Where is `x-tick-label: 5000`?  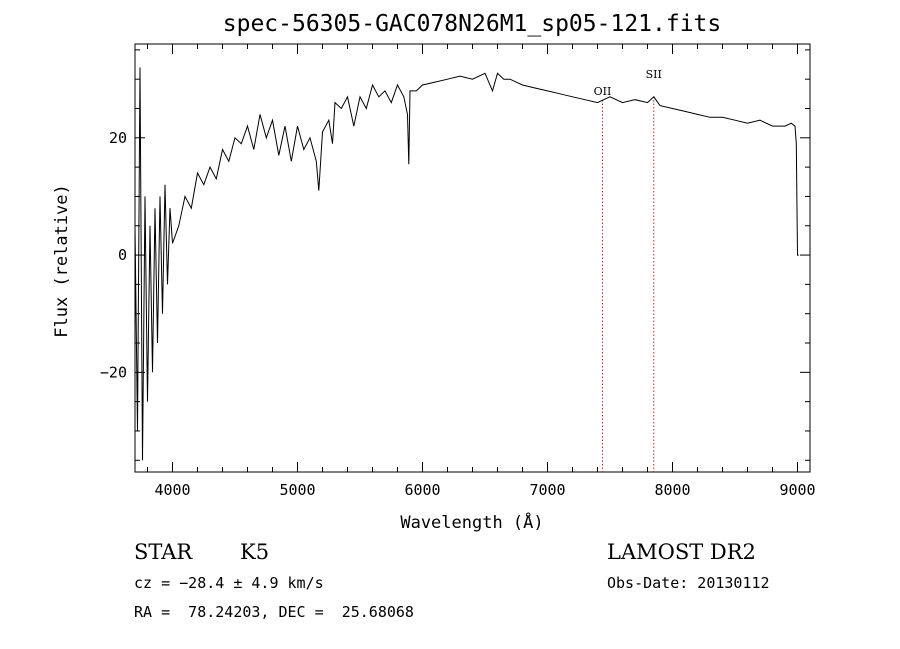 x-tick-label: 5000 is located at coordinates (297, 490).